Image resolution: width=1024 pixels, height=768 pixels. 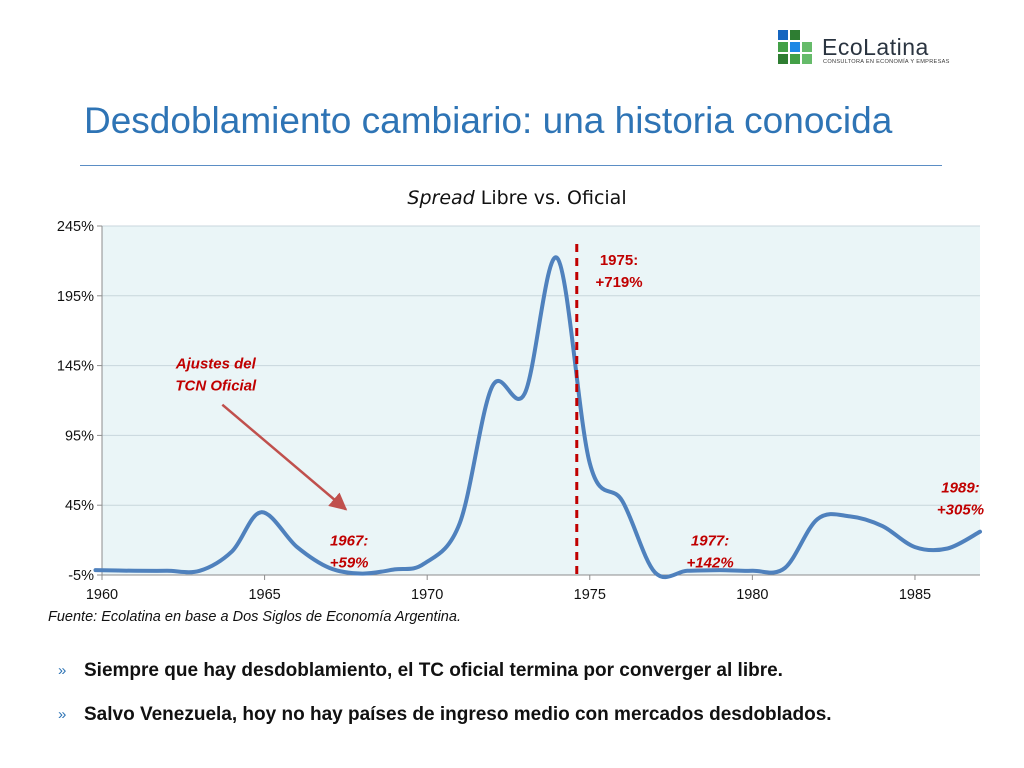 What do you see at coordinates (349, 552) in the screenshot?
I see `chart-annotation: 1967: +59%` at bounding box center [349, 552].